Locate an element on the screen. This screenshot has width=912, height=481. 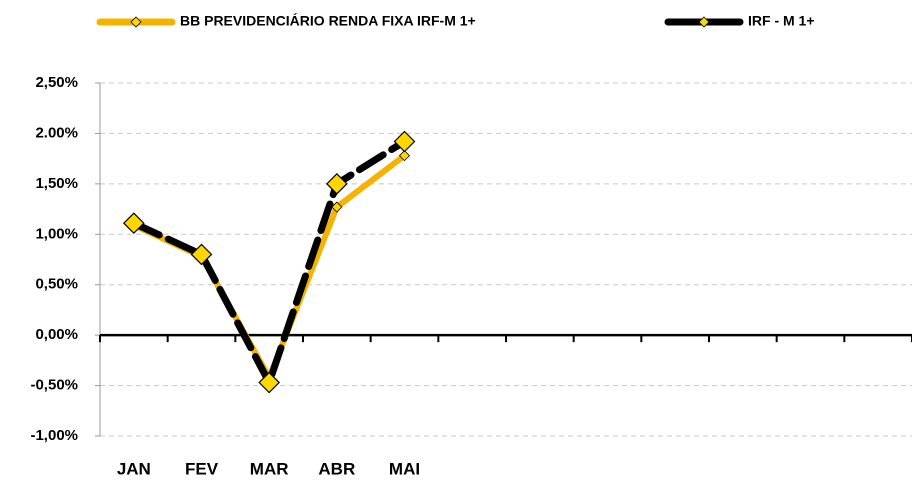
y-tick-label: 1,00% is located at coordinates (56, 233).